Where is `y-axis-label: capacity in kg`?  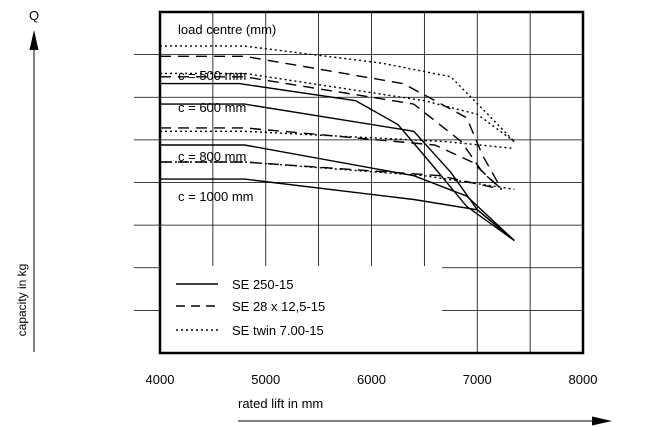 y-axis-label: capacity in kg is located at coordinates (22, 300).